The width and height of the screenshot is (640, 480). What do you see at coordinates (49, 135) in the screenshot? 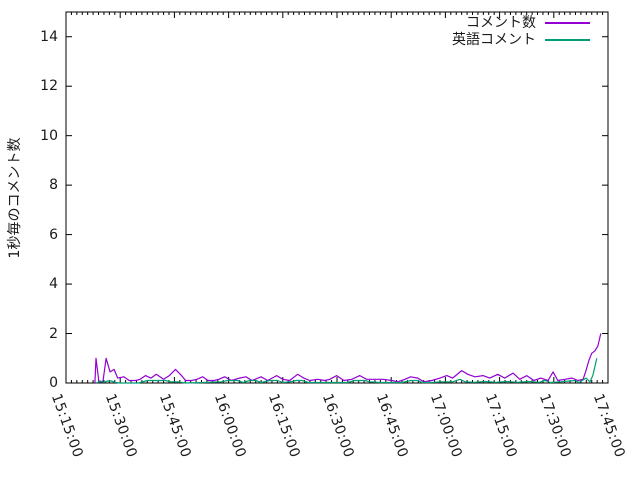
I see `y-tick-label: 10` at bounding box center [49, 135].